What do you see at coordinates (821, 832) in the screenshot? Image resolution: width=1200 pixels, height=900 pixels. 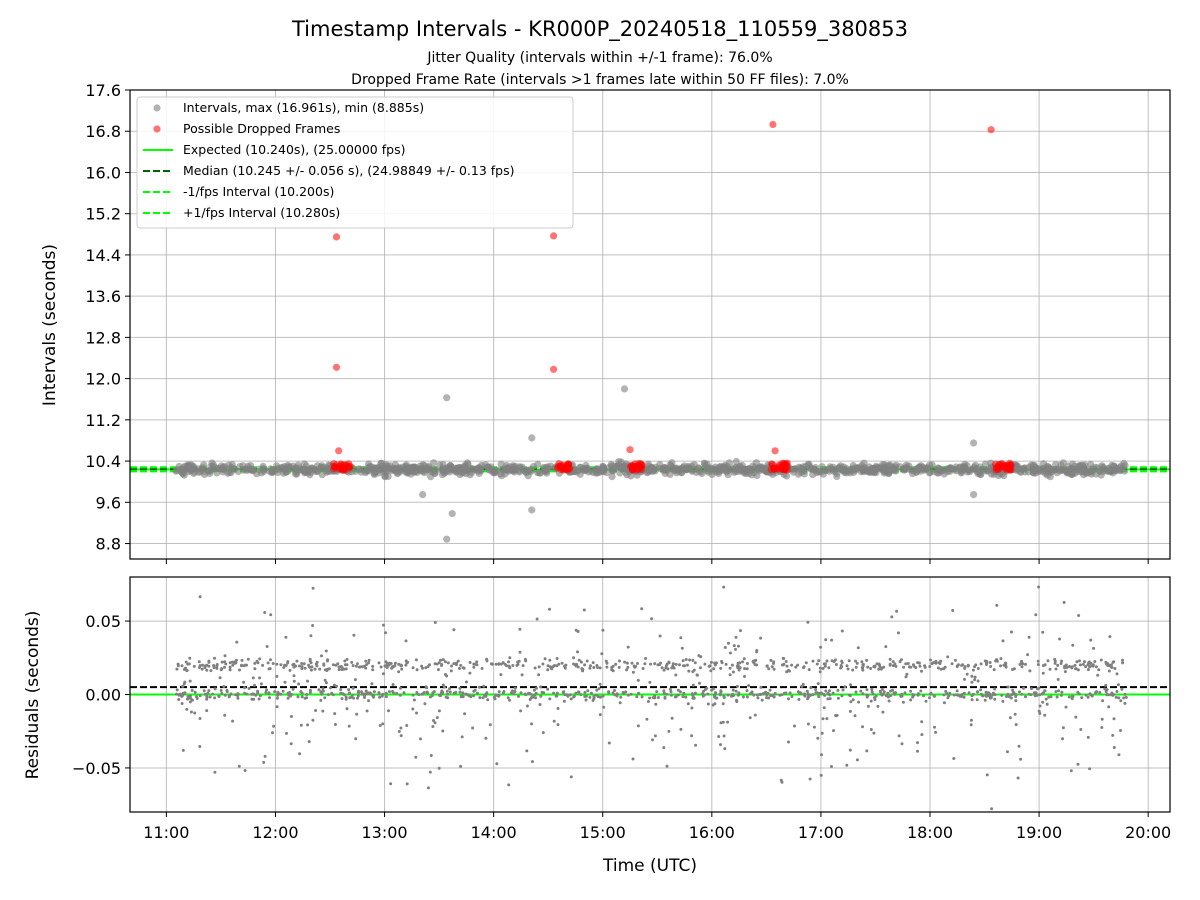 I see `x-tick-label: 17:00` at bounding box center [821, 832].